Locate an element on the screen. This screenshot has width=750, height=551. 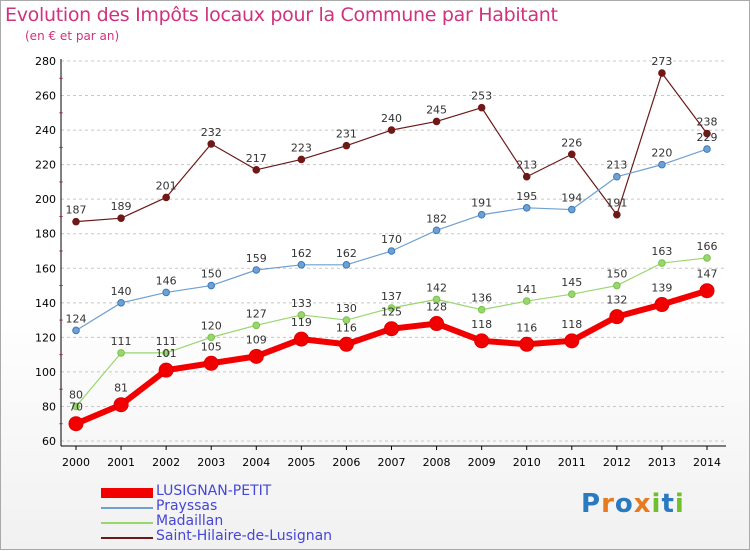
x-tick-label: 2007 is located at coordinates (392, 462).